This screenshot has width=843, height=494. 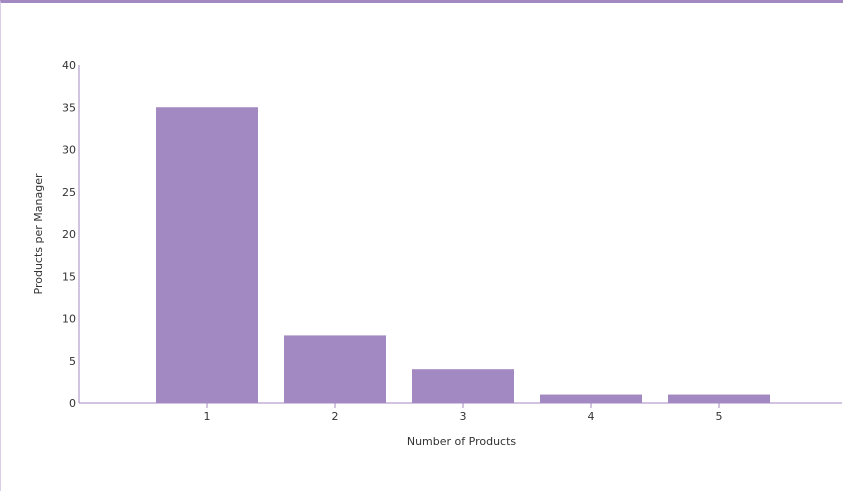 I want to click on y-tick-label: 5, so click(x=72, y=361).